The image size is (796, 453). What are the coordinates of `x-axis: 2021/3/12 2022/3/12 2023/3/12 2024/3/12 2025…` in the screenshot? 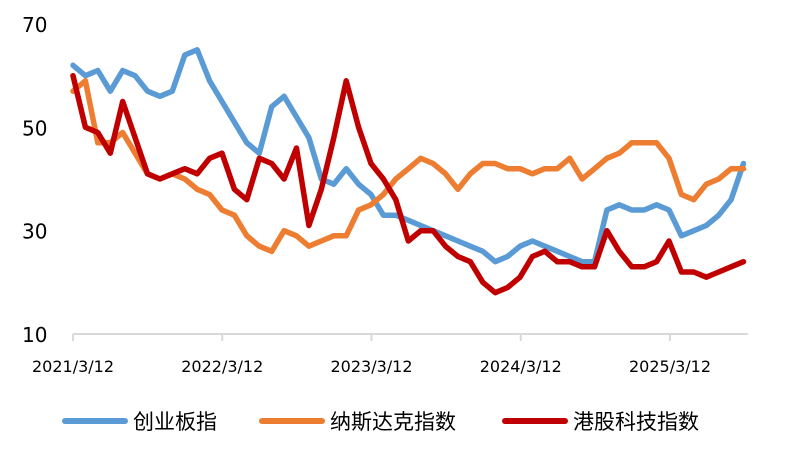 It's located at (390, 354).